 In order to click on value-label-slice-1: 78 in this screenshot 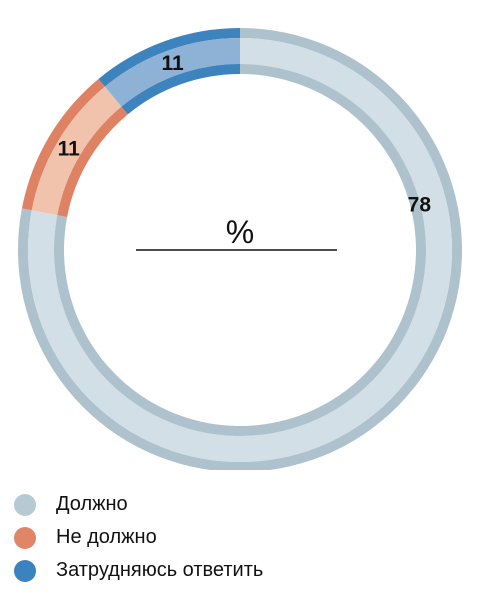, I will do `click(420, 205)`.